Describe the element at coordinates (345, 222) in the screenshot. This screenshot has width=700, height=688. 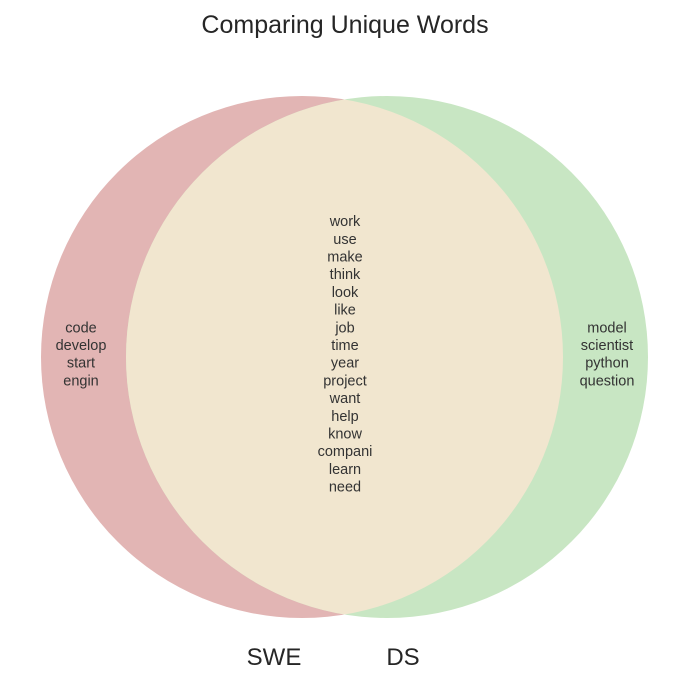
I see `intersection-word-work: work` at that location.